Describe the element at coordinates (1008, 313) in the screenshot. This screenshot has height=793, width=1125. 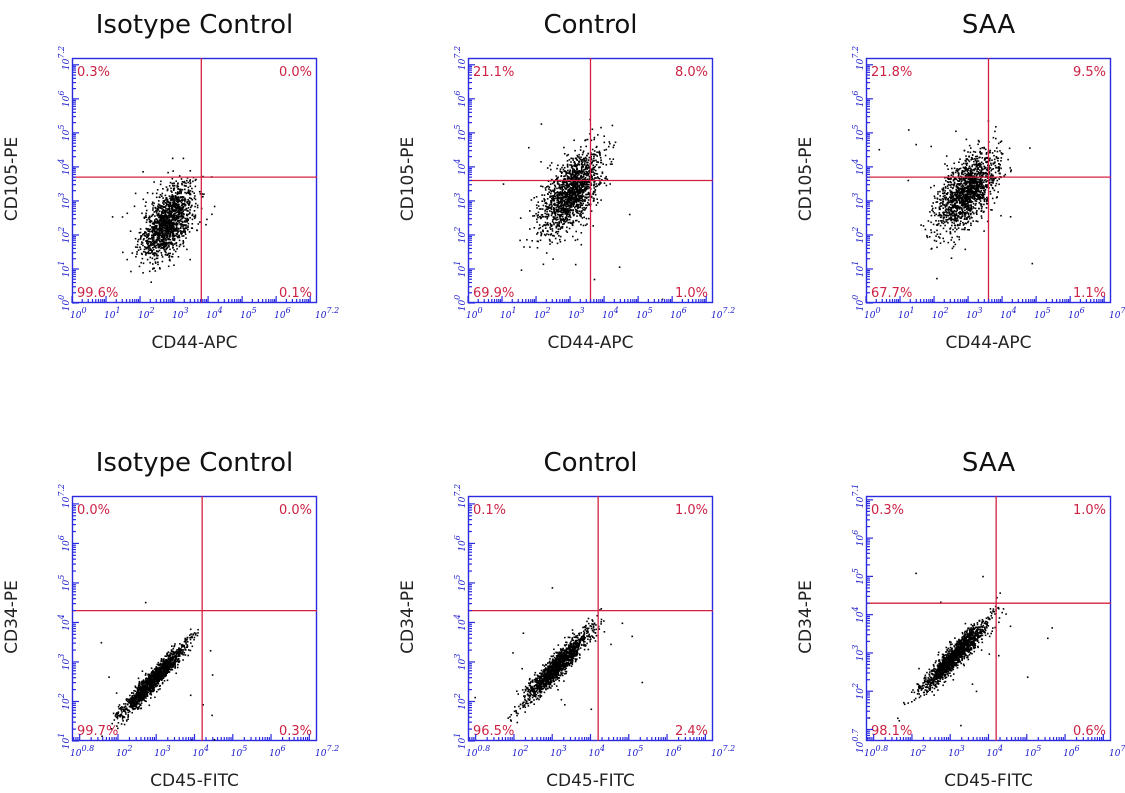
I see `x-tick-label: 104` at that location.